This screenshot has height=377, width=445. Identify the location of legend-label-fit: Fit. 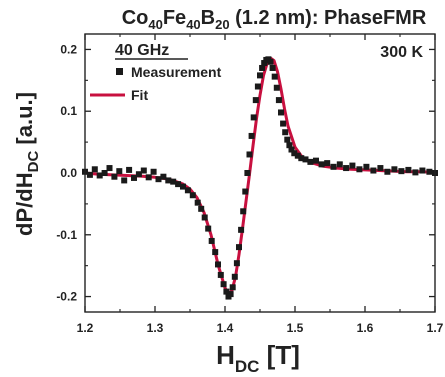
(139, 95).